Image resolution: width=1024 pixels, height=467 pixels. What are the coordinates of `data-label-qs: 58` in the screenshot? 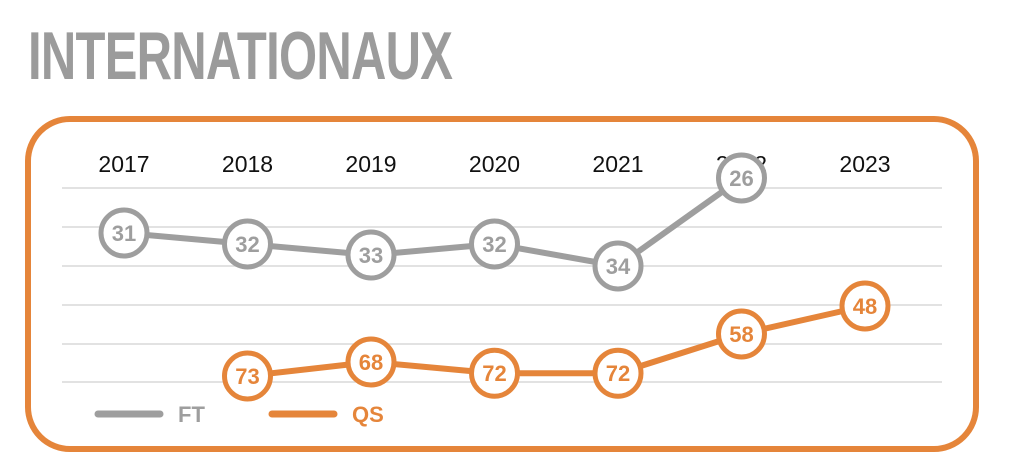 It's located at (741, 334).